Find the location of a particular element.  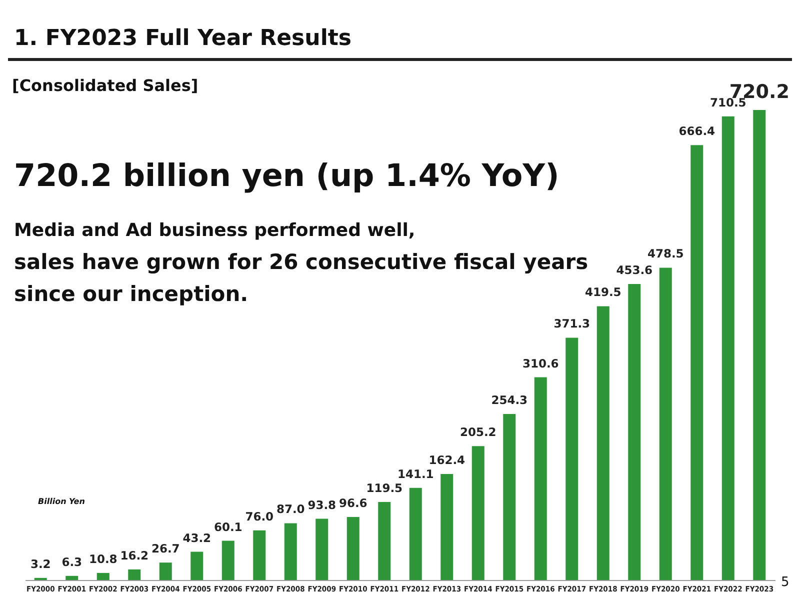

data-label: 254.3 is located at coordinates (509, 400).